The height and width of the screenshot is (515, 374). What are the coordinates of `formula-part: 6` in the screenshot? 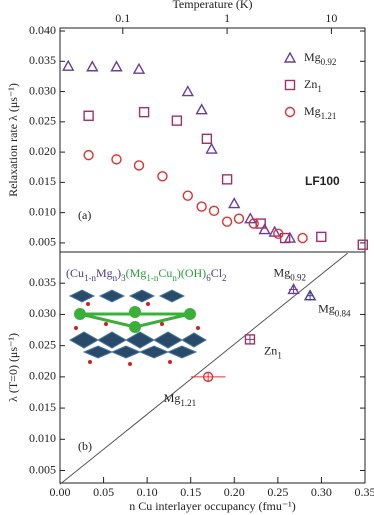 It's located at (208, 278).